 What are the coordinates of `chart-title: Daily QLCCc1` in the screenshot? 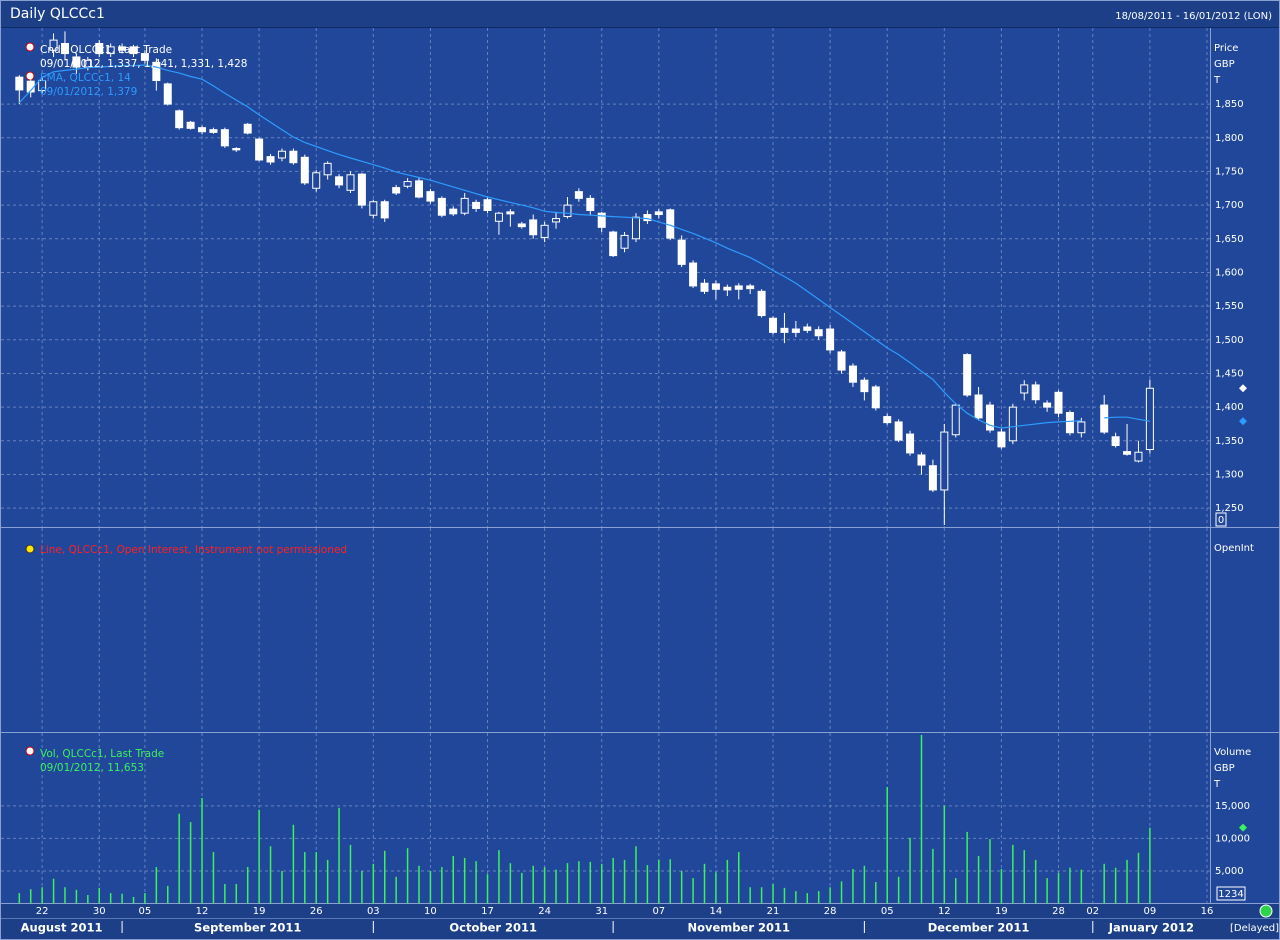 It's located at (57, 14).